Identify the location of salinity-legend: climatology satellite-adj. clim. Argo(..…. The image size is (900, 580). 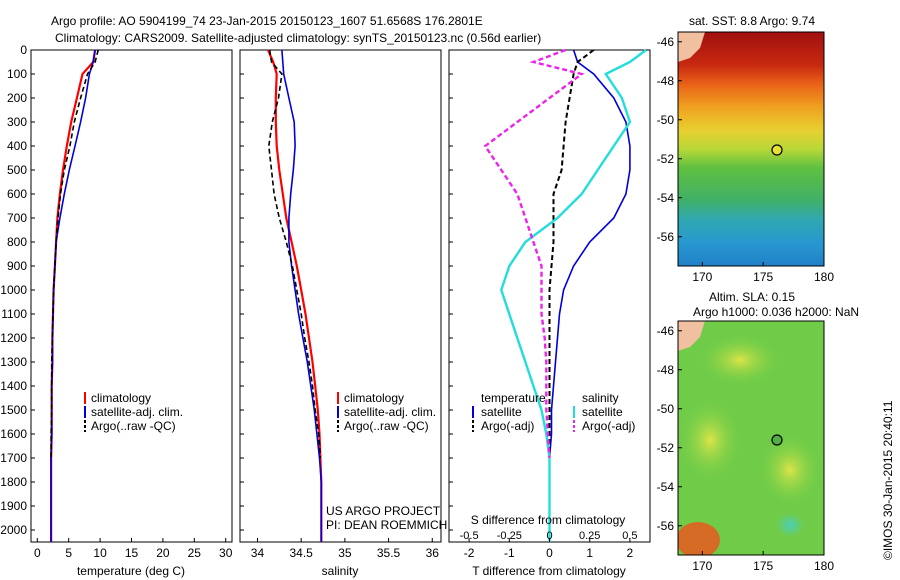
(386, 412).